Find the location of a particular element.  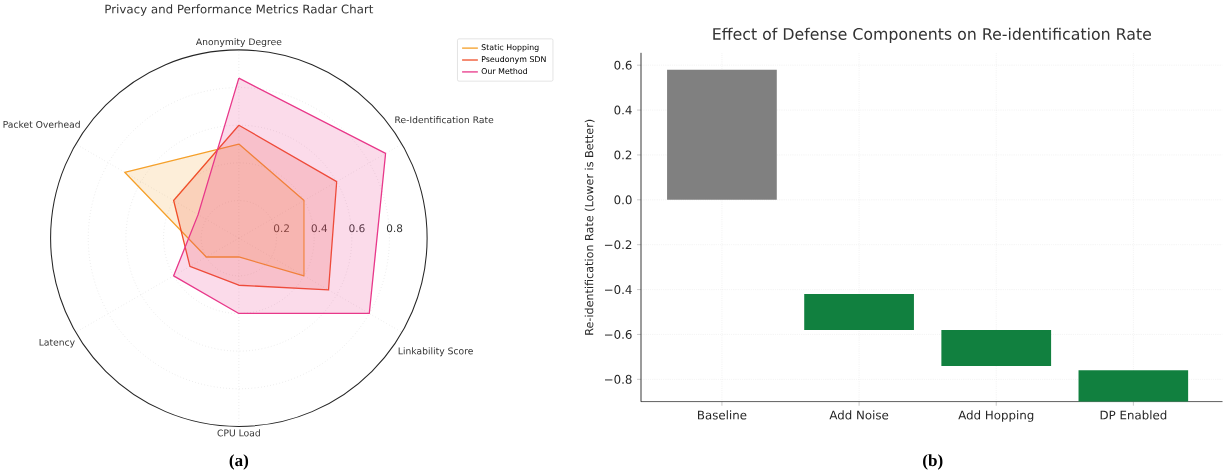

spoke-label: CPU Load is located at coordinates (238, 433).